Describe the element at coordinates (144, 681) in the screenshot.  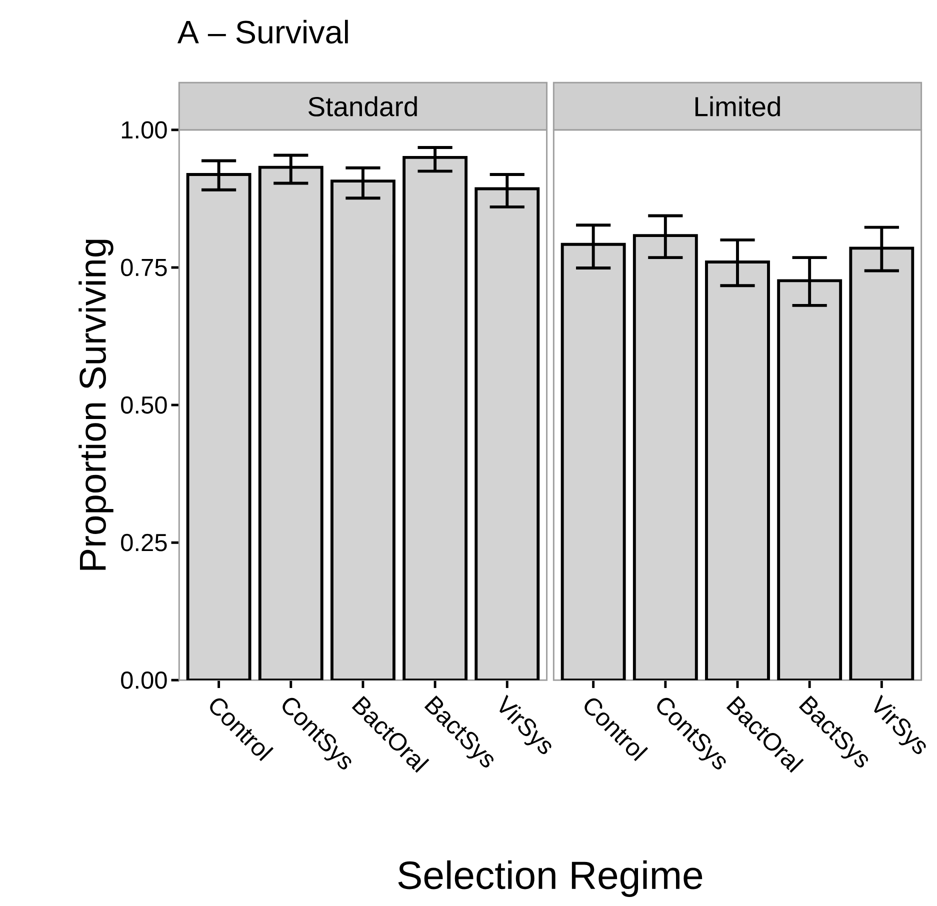
I see `y-tick-label: 0.00` at that location.